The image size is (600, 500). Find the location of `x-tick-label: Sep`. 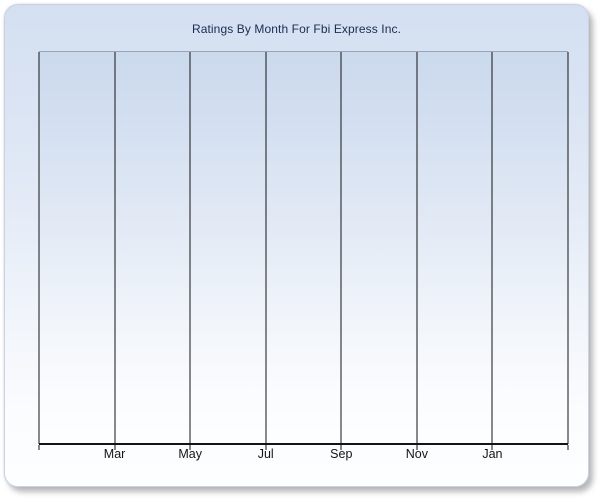

x-tick-label: Sep is located at coordinates (341, 454).